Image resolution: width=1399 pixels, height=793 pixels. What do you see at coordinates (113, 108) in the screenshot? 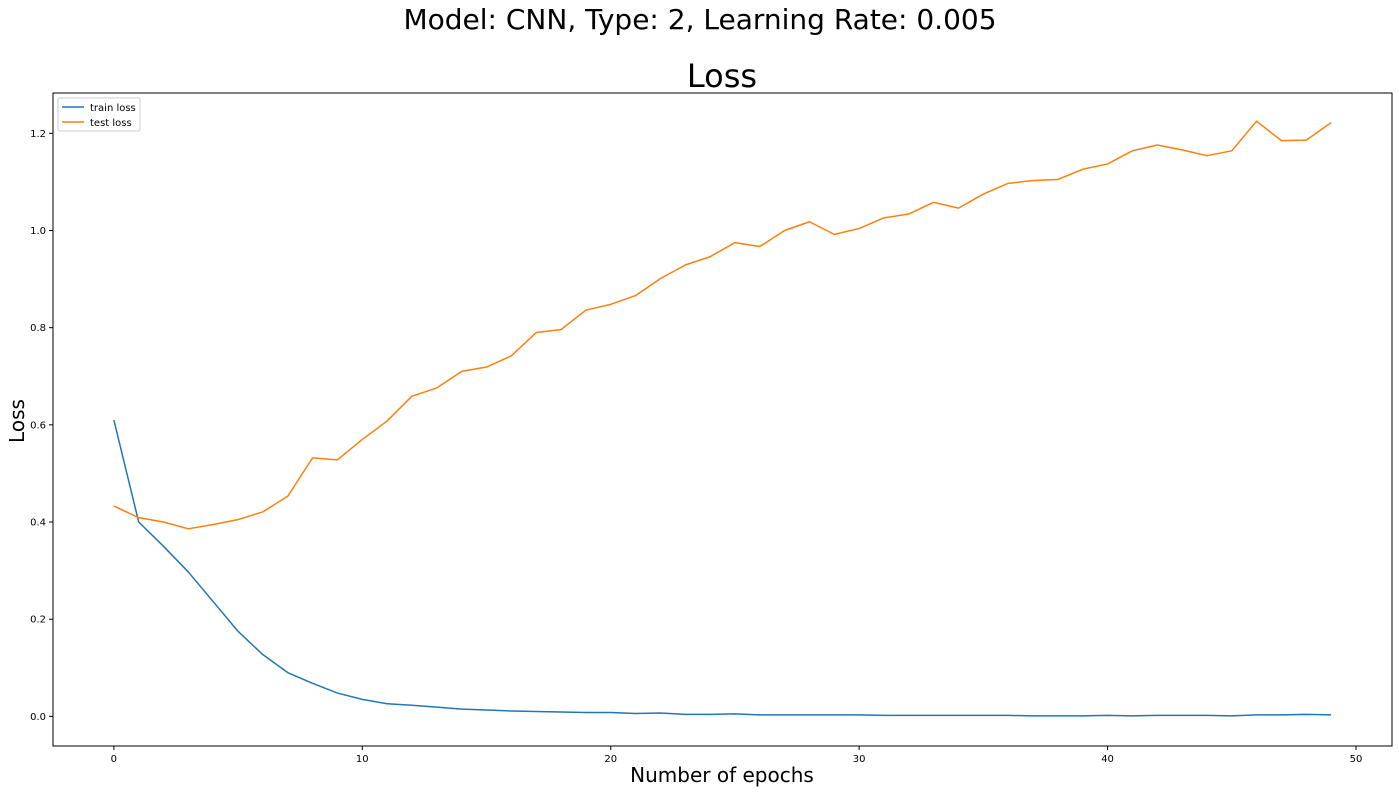
I see `legend-label-train-loss: train loss` at bounding box center [113, 108].